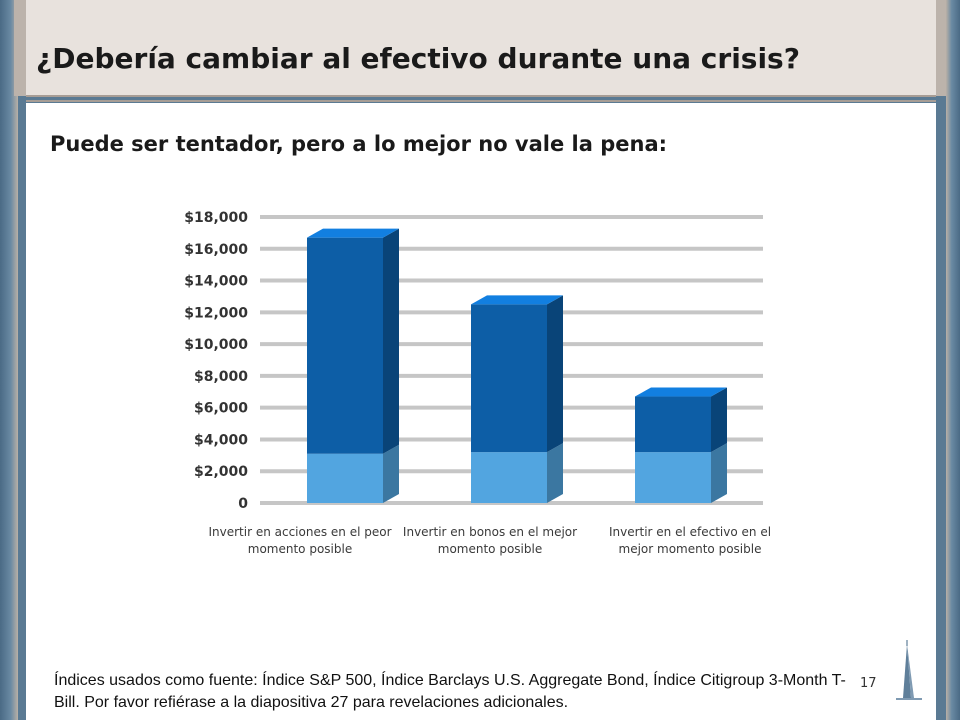 Image resolution: width=960 pixels, height=720 pixels. I want to click on left-frame, so click(9, 360).